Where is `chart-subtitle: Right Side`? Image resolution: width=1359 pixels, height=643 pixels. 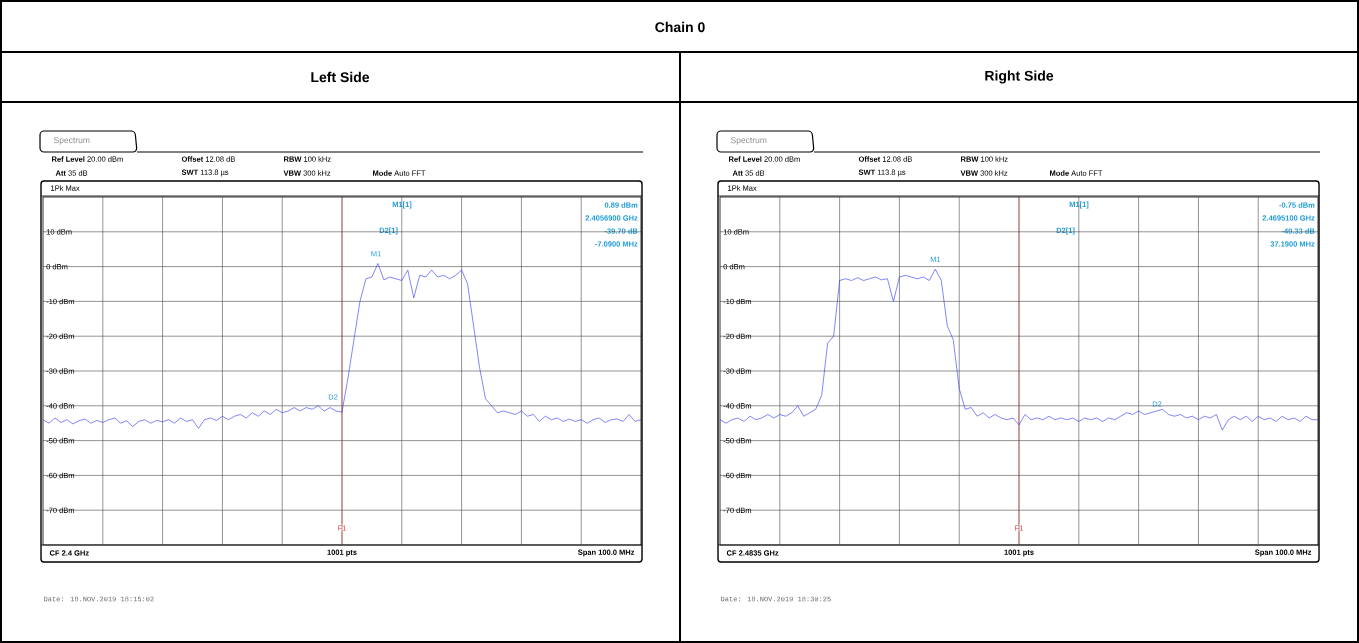 chart-subtitle: Right Side is located at coordinates (1019, 77).